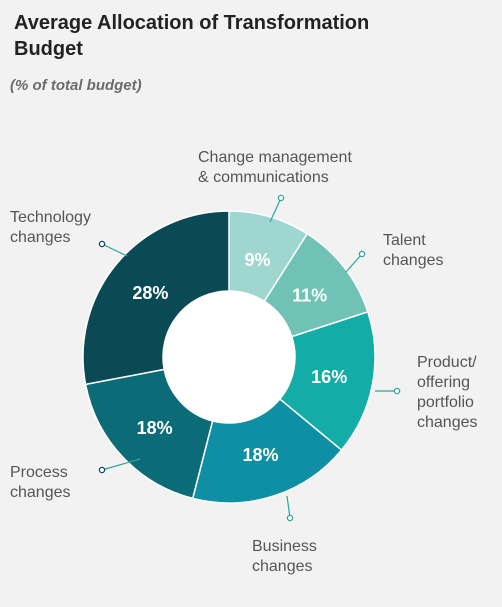 This screenshot has height=607, width=502. I want to click on category-label-1: Talent changes, so click(413, 250).